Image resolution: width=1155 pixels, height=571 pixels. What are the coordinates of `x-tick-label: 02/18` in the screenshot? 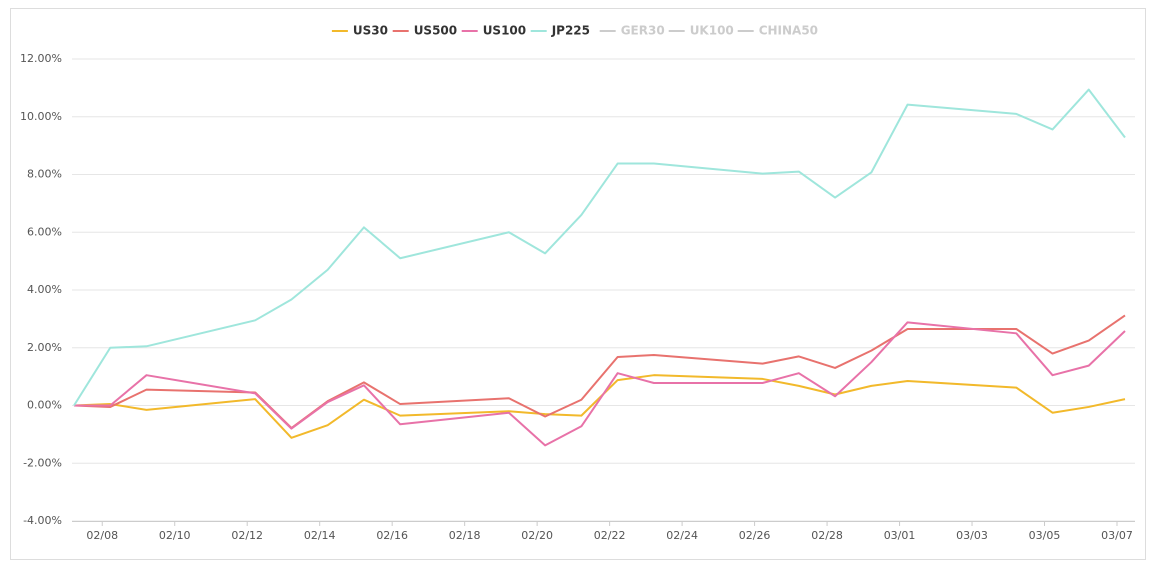 It's located at (465, 535).